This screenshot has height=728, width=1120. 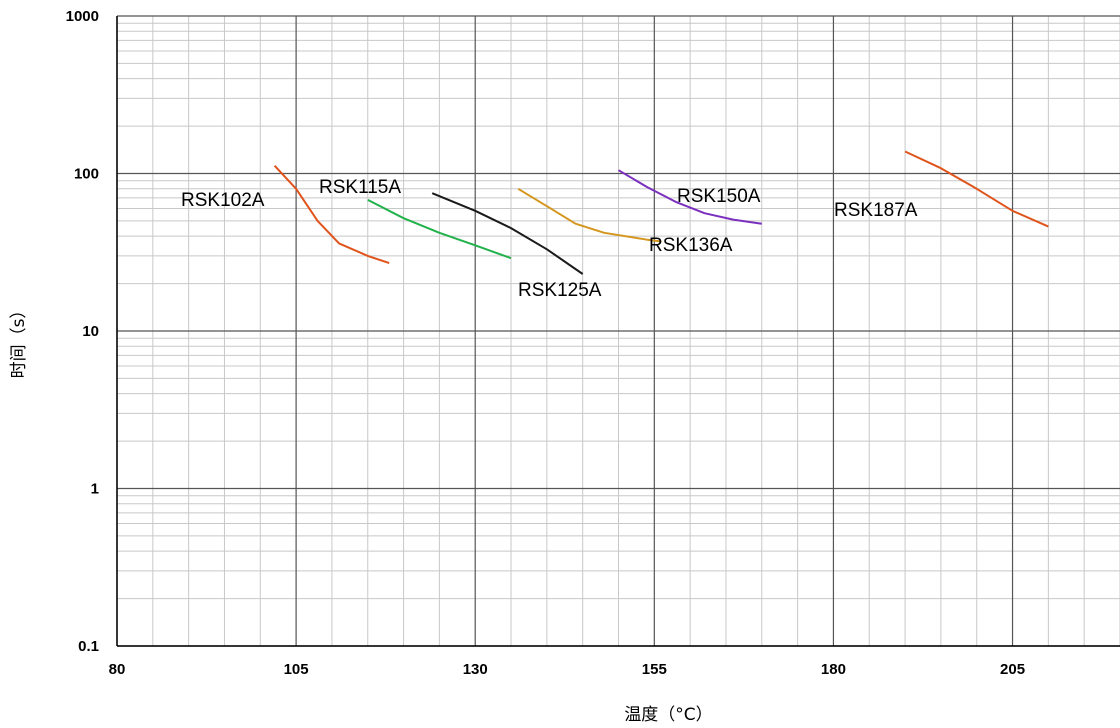 What do you see at coordinates (90, 331) in the screenshot?
I see `y-tick-label: 10` at bounding box center [90, 331].